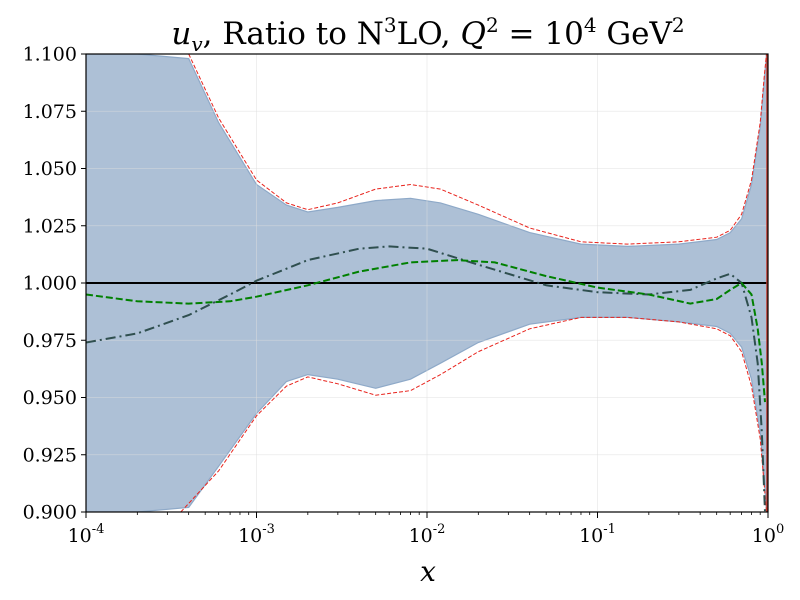  I want to click on x-tick-label-4: 10⁰, so click(768, 534).